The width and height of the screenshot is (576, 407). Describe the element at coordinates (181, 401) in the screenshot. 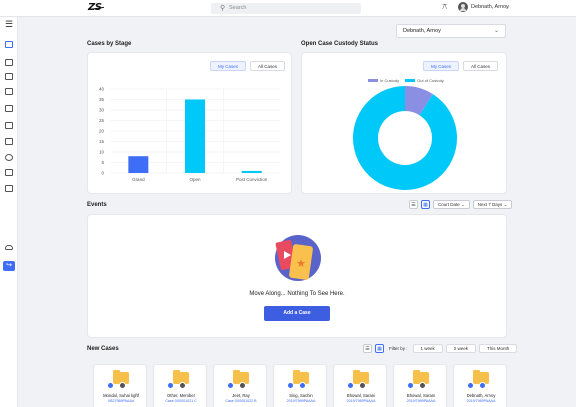

I see `case-card-number: Case 0X0001021 C` at that location.